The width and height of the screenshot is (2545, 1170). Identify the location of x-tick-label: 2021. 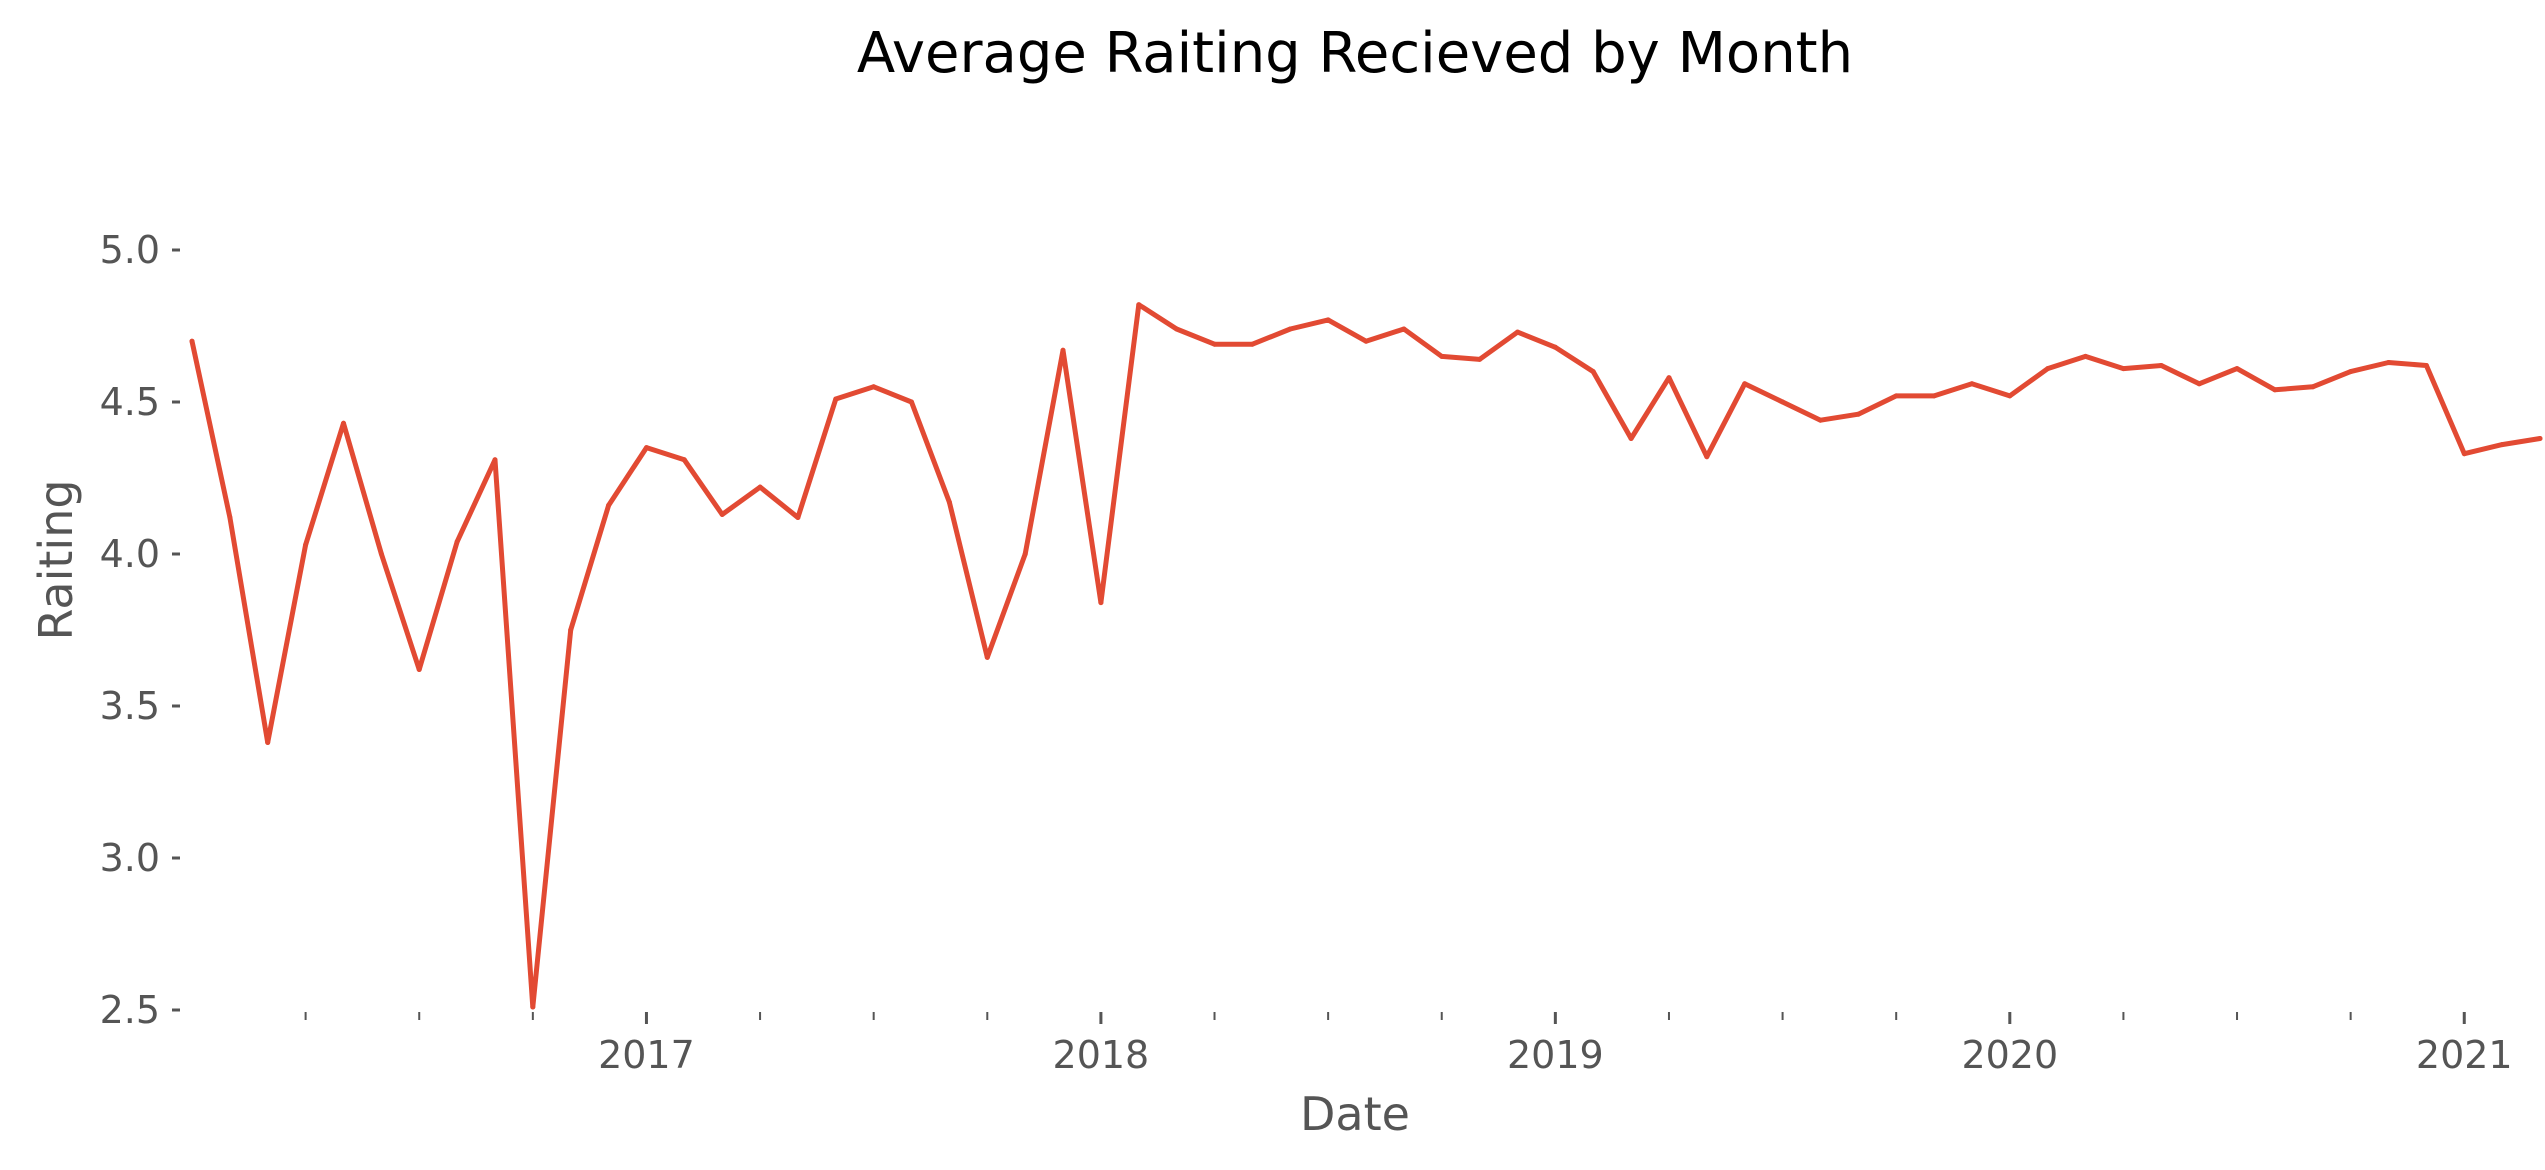
(2464, 1055).